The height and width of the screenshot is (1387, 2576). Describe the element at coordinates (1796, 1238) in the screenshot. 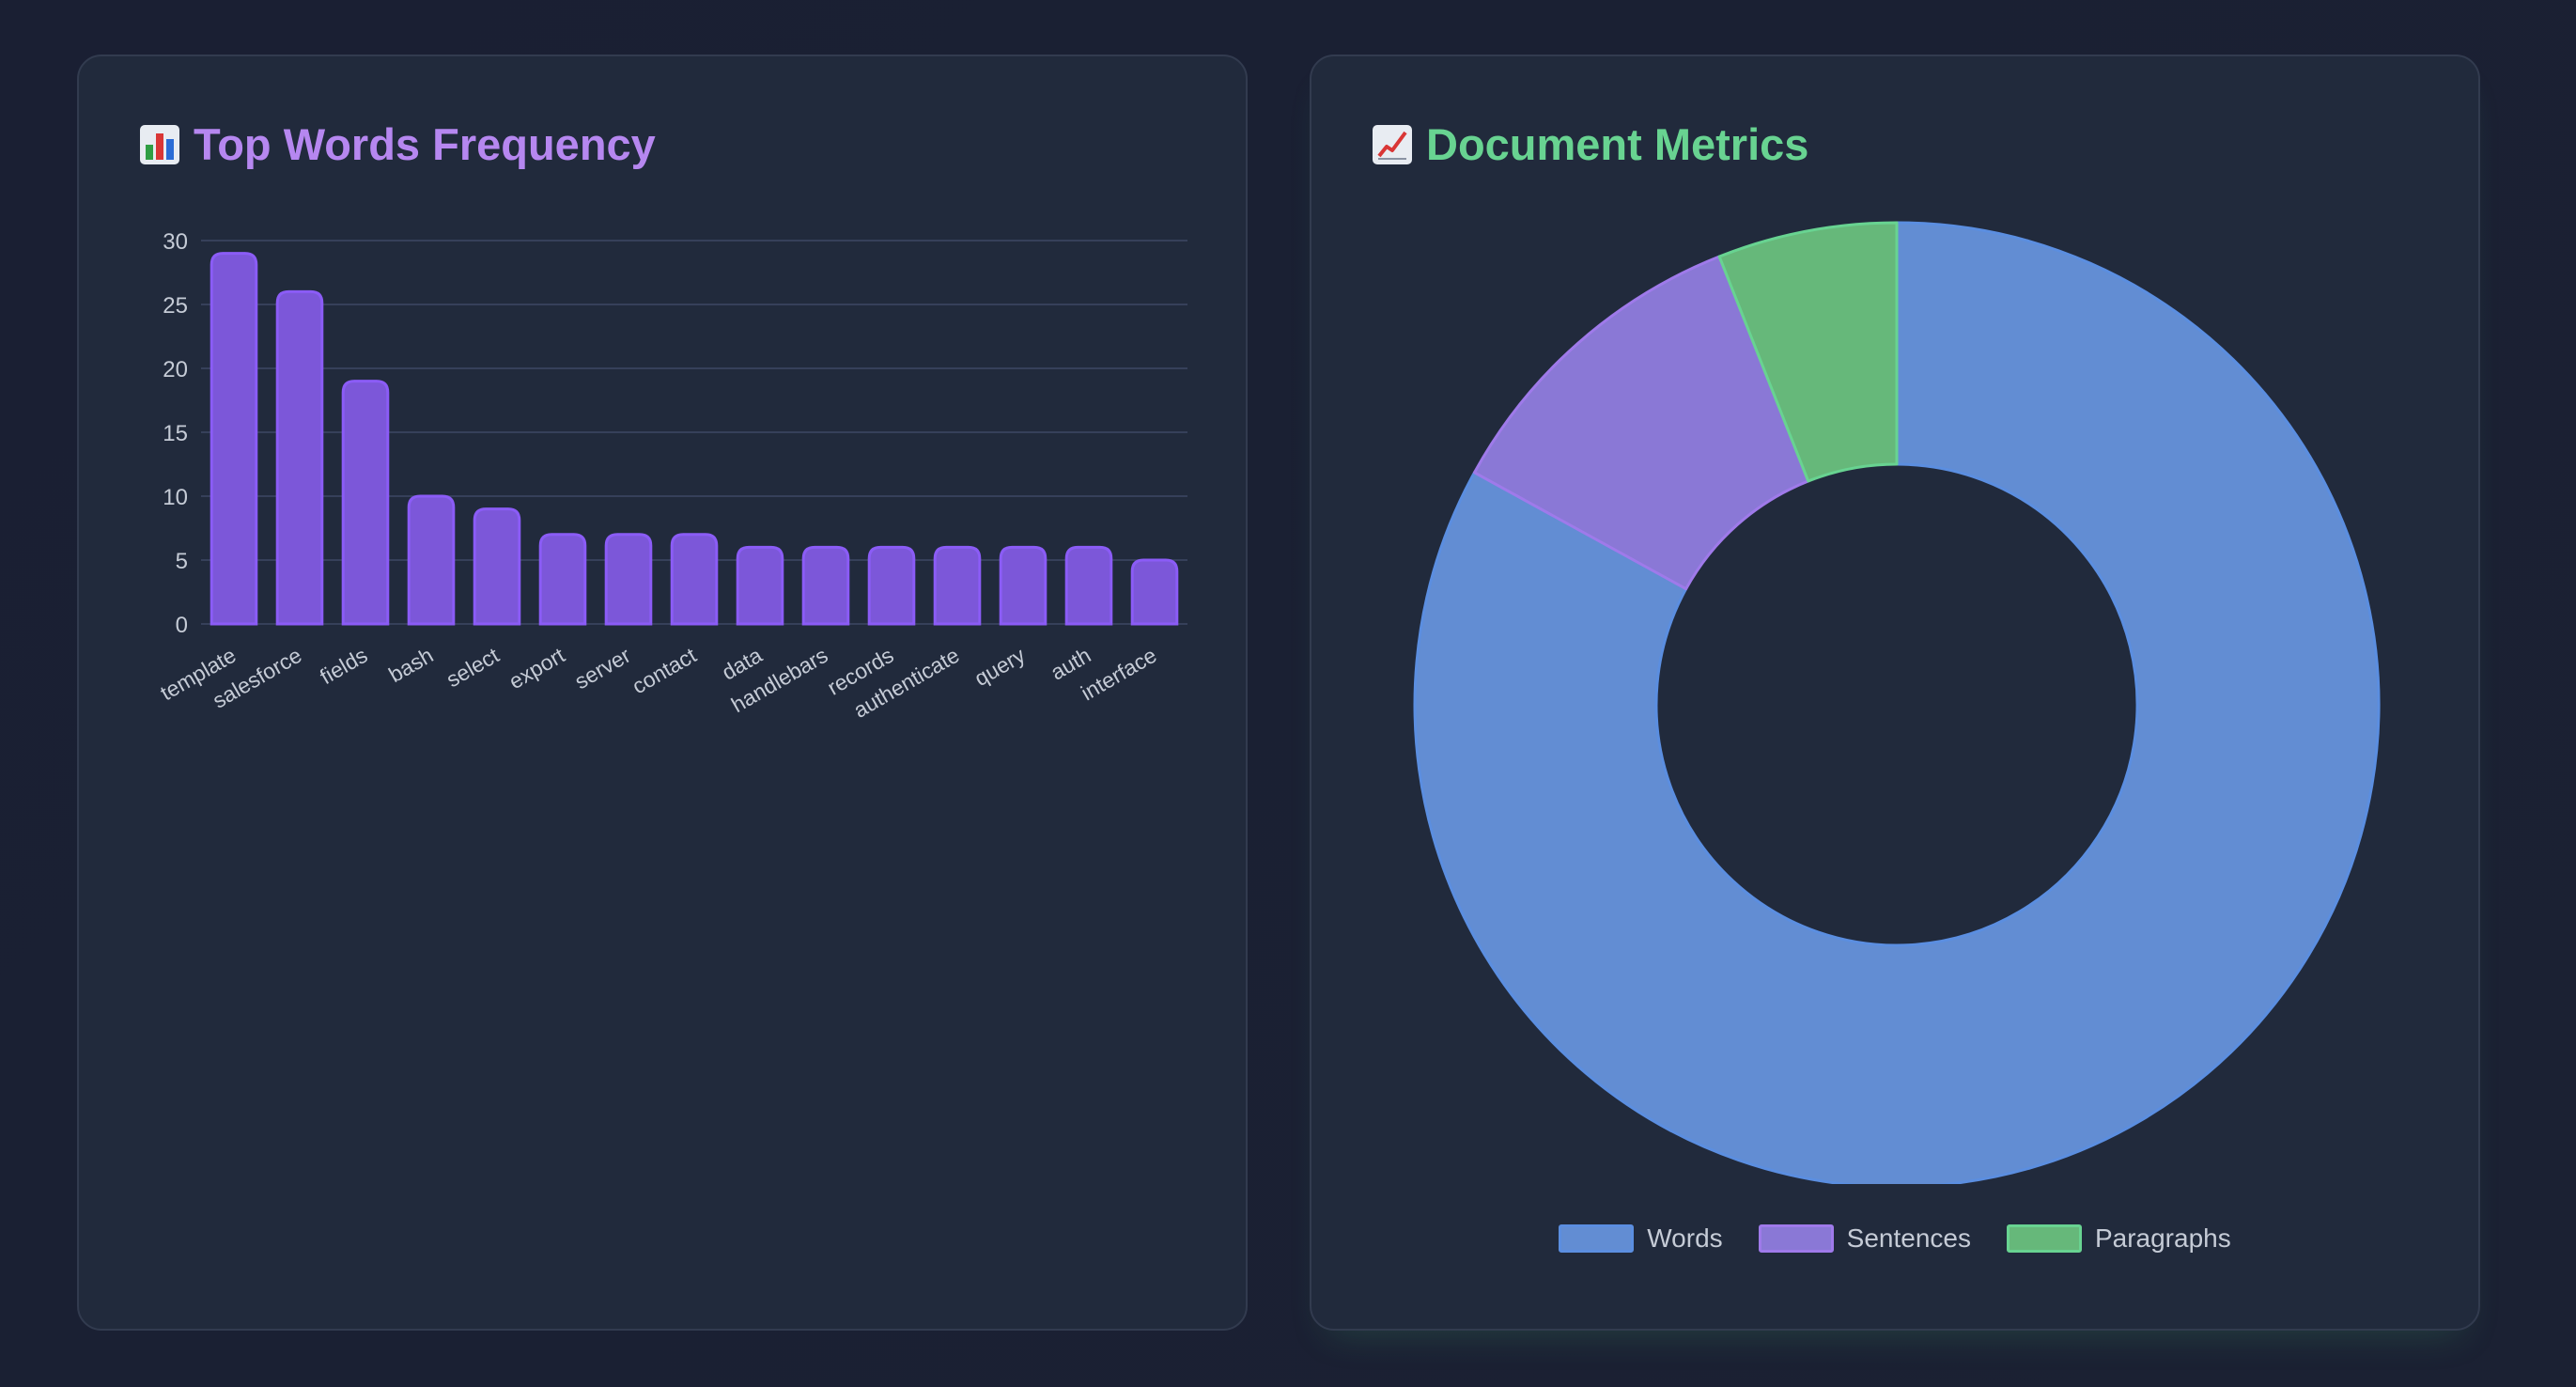

I see `legend-swatch-sentences` at that location.